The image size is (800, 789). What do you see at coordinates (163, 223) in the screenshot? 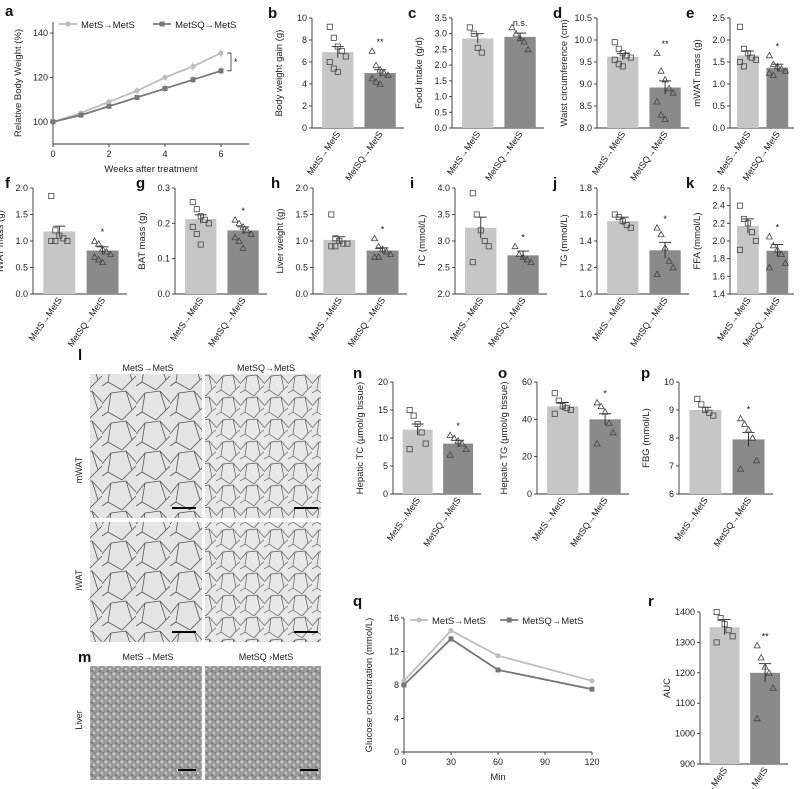
I see `y-tick-label: 0.2` at bounding box center [163, 223].